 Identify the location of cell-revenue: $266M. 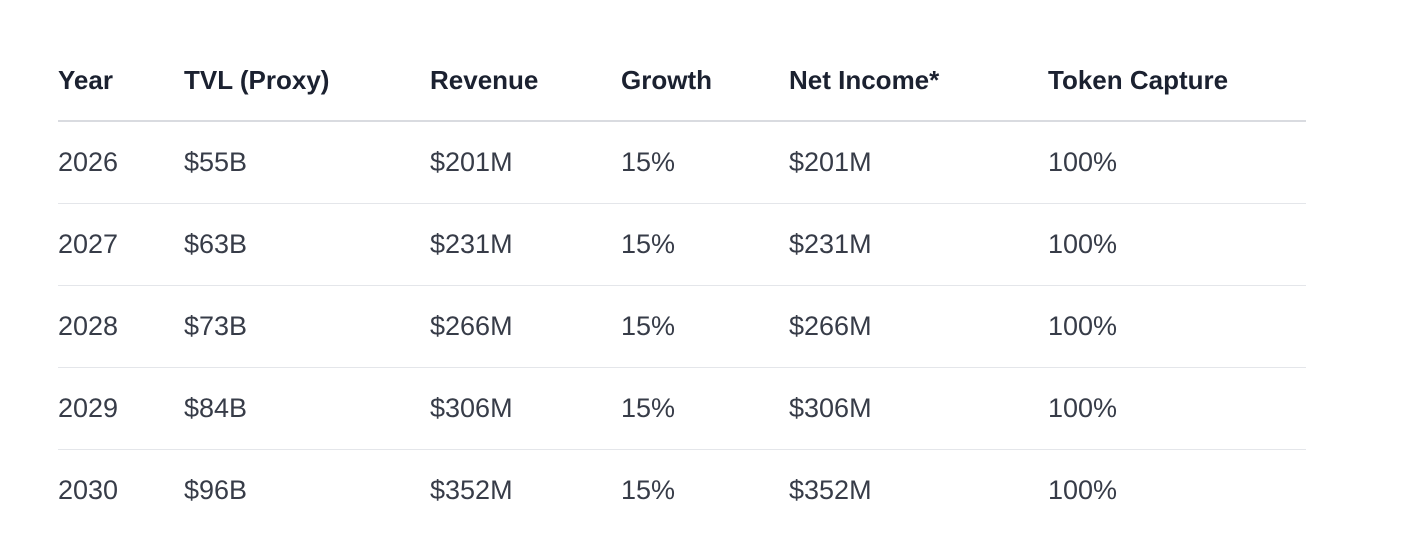
(525, 326).